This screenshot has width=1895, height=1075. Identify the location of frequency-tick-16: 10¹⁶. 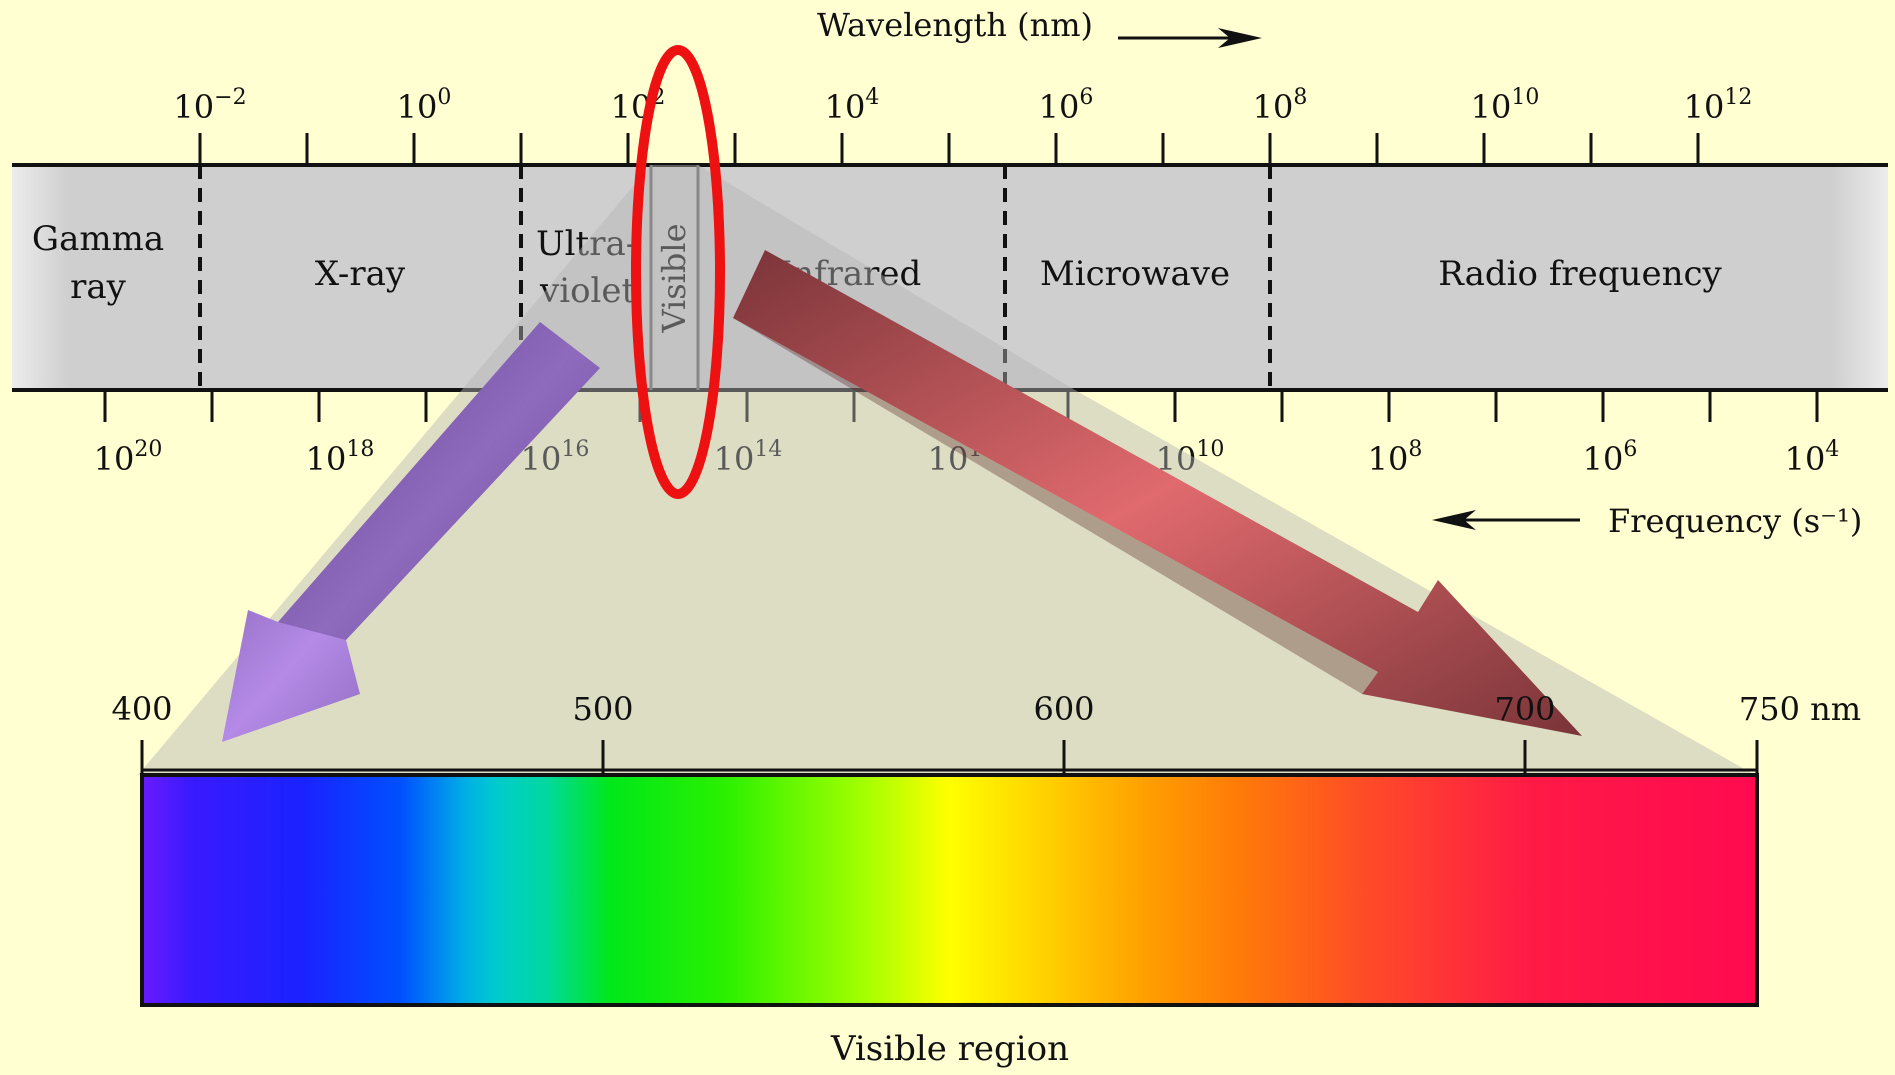
(555, 457).